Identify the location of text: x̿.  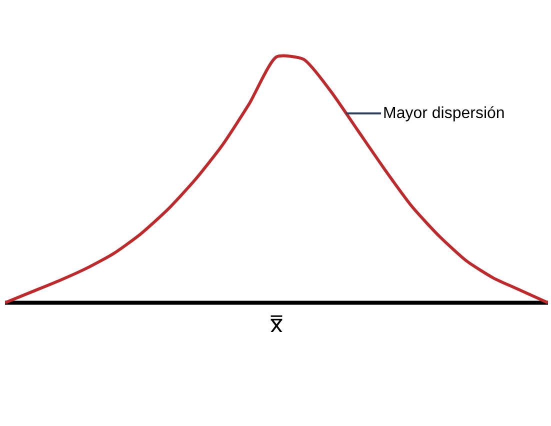
(277, 325).